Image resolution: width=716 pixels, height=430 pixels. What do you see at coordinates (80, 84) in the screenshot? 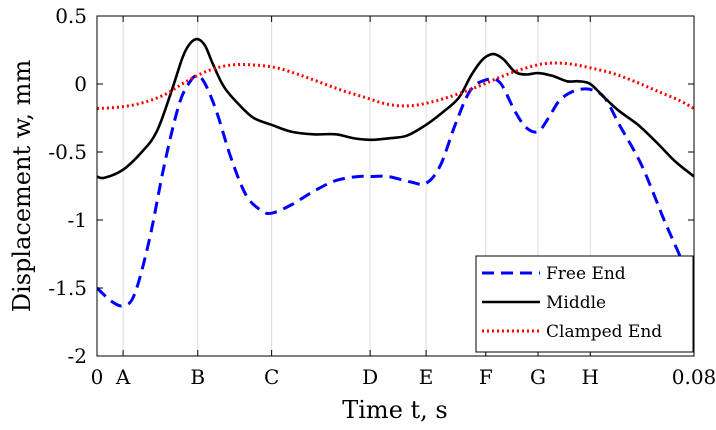
I see `y-tick-label: 0` at bounding box center [80, 84].